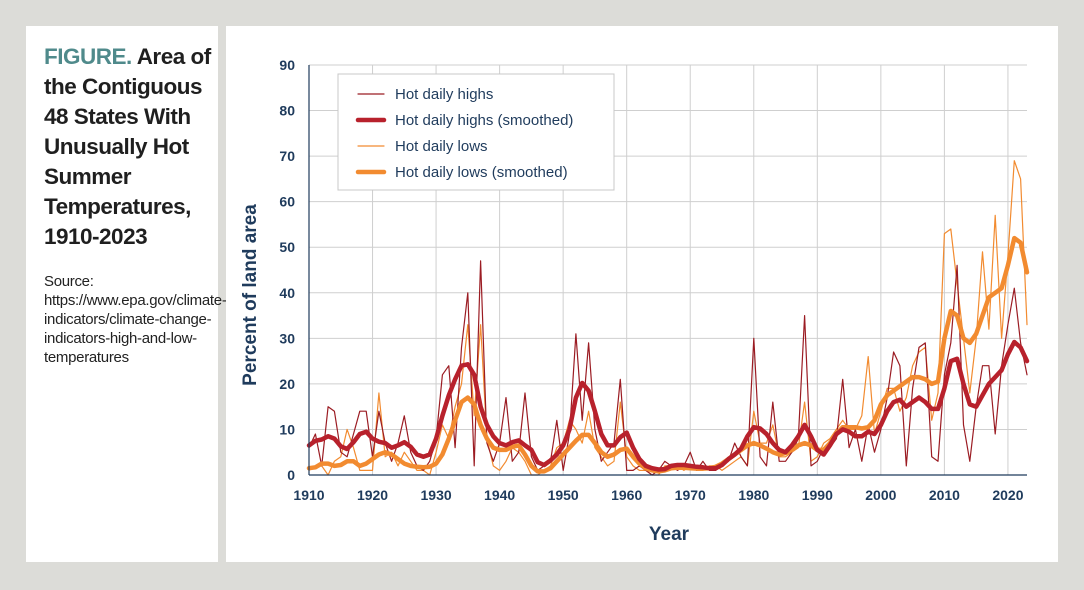  Describe the element at coordinates (372, 495) in the screenshot. I see `x-tick-label: 1920` at that location.